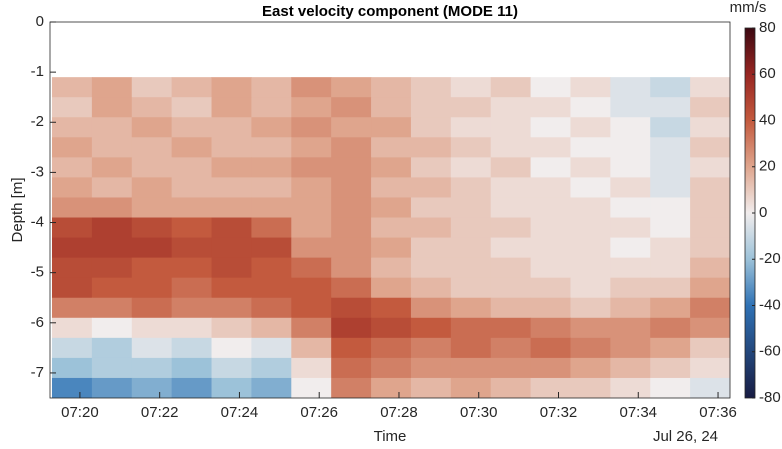  What do you see at coordinates (37, 272) in the screenshot?
I see `y-tick-label: -5` at bounding box center [37, 272].